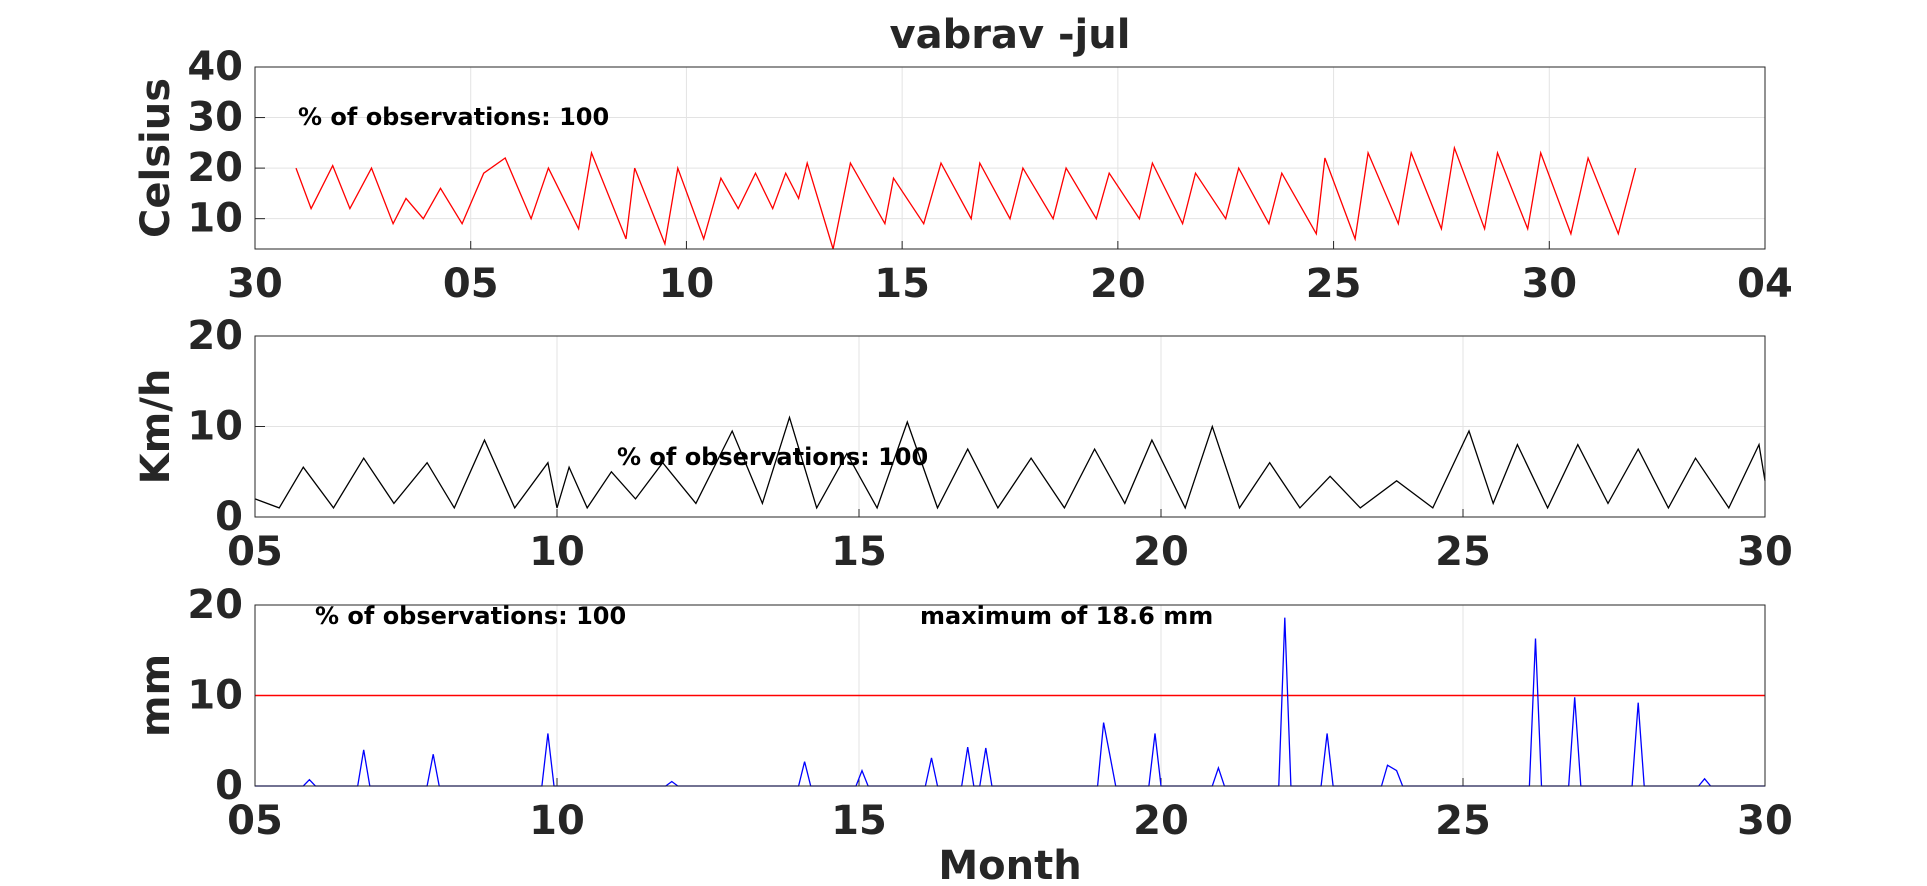 Image resolution: width=1927 pixels, height=886 pixels. I want to click on y-tick-label: 30, so click(215, 118).